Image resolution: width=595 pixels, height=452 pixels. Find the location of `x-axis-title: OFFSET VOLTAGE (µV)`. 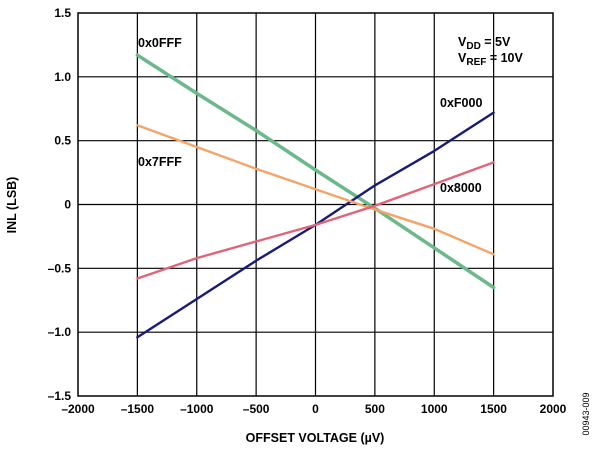

x-axis-title: OFFSET VOLTAGE (µV) is located at coordinates (315, 438).